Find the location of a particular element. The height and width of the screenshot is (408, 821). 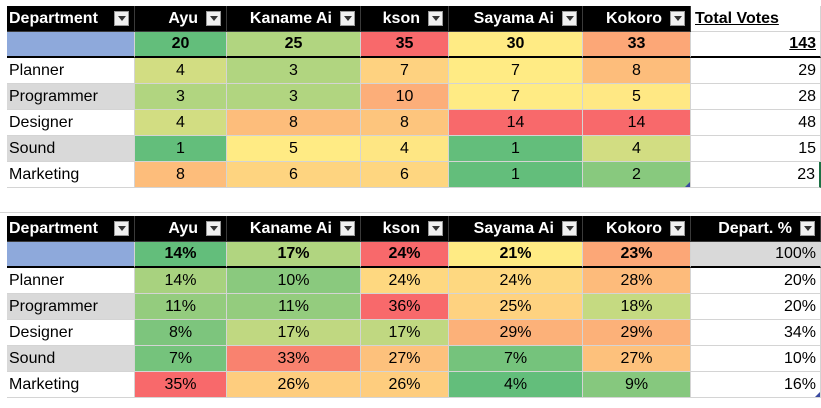

total-ayu: 14% is located at coordinates (181, 255).